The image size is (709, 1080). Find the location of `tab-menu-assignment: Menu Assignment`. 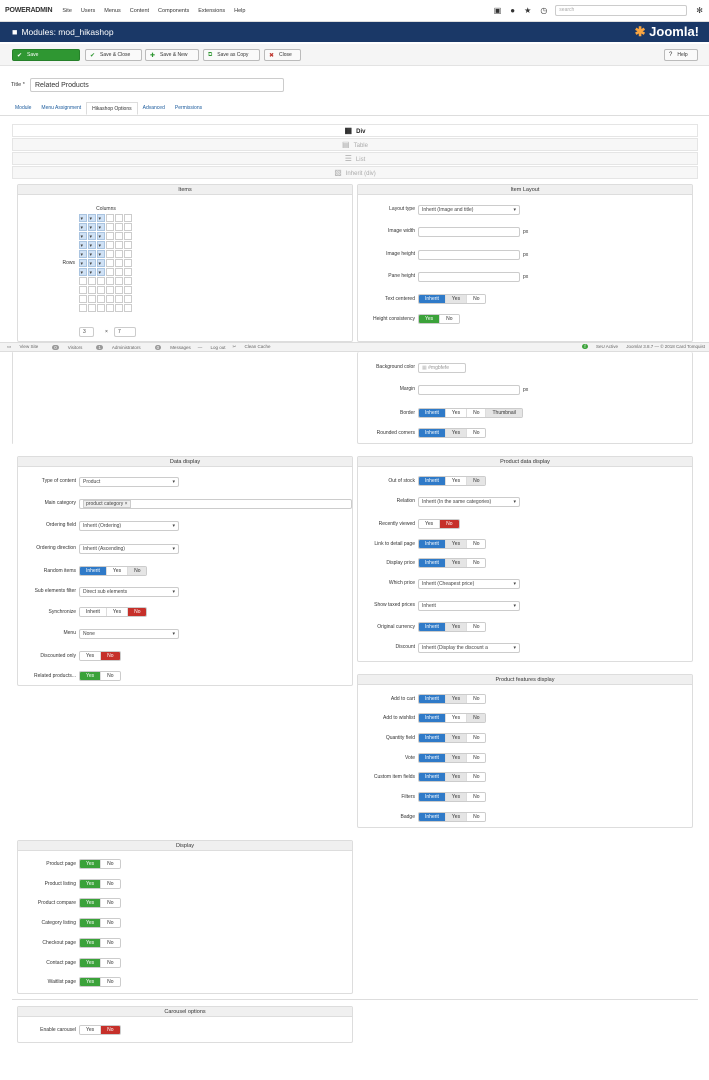

tab-menu-assignment: Menu Assignment is located at coordinates (61, 108).